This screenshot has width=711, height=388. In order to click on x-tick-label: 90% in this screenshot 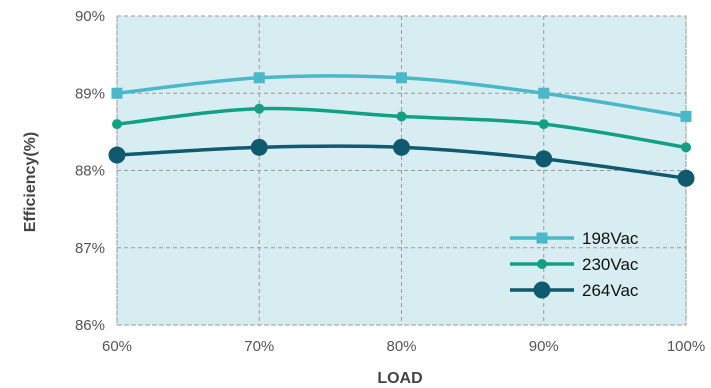, I will do `click(544, 346)`.